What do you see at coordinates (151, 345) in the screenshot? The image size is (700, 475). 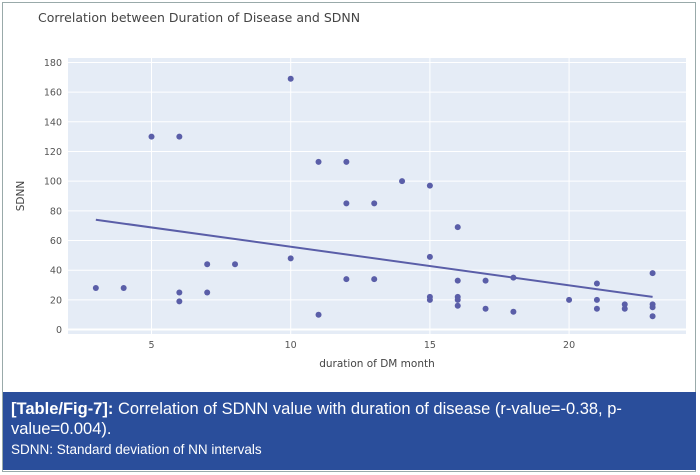 I see `x-tick-label: 5` at bounding box center [151, 345].